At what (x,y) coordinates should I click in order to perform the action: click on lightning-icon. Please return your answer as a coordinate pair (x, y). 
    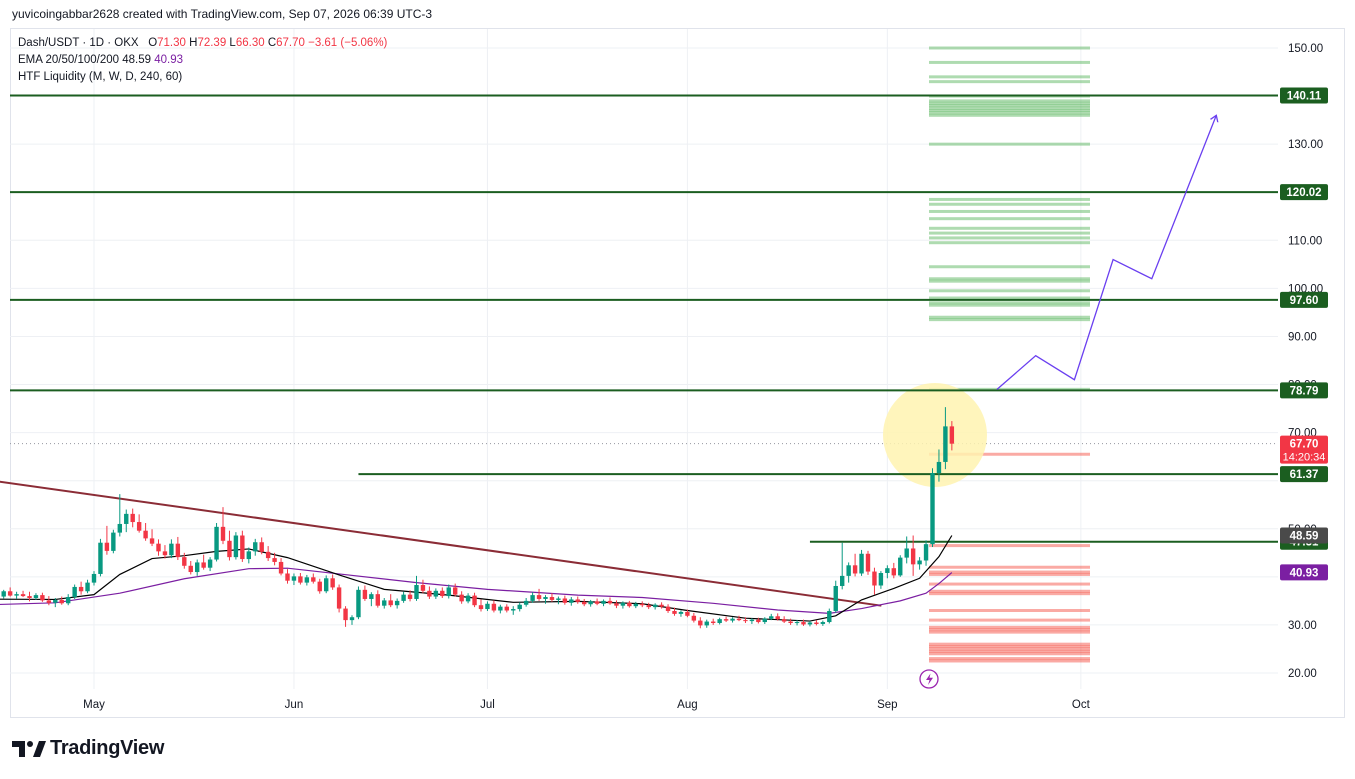
    Looking at the image, I should click on (929, 679).